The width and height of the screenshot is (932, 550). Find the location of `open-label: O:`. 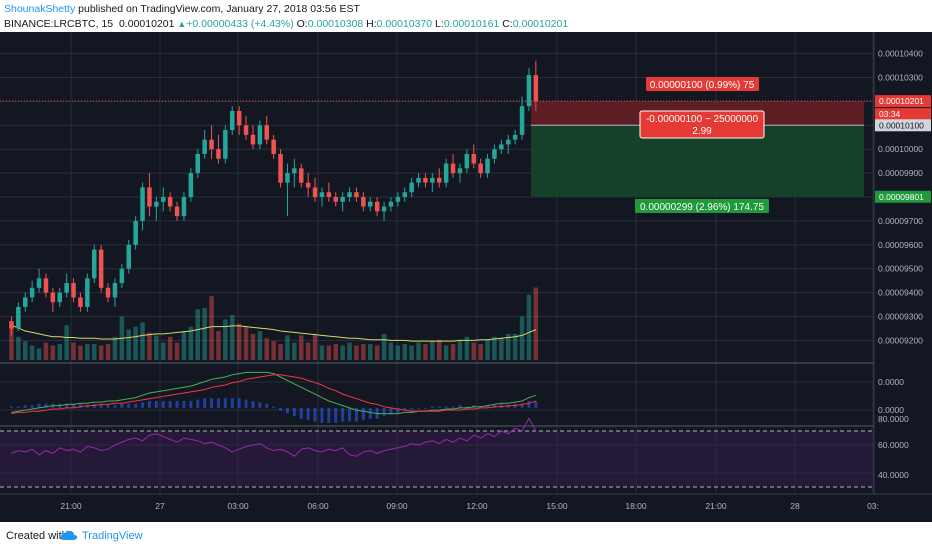

open-label: O: is located at coordinates (302, 24).